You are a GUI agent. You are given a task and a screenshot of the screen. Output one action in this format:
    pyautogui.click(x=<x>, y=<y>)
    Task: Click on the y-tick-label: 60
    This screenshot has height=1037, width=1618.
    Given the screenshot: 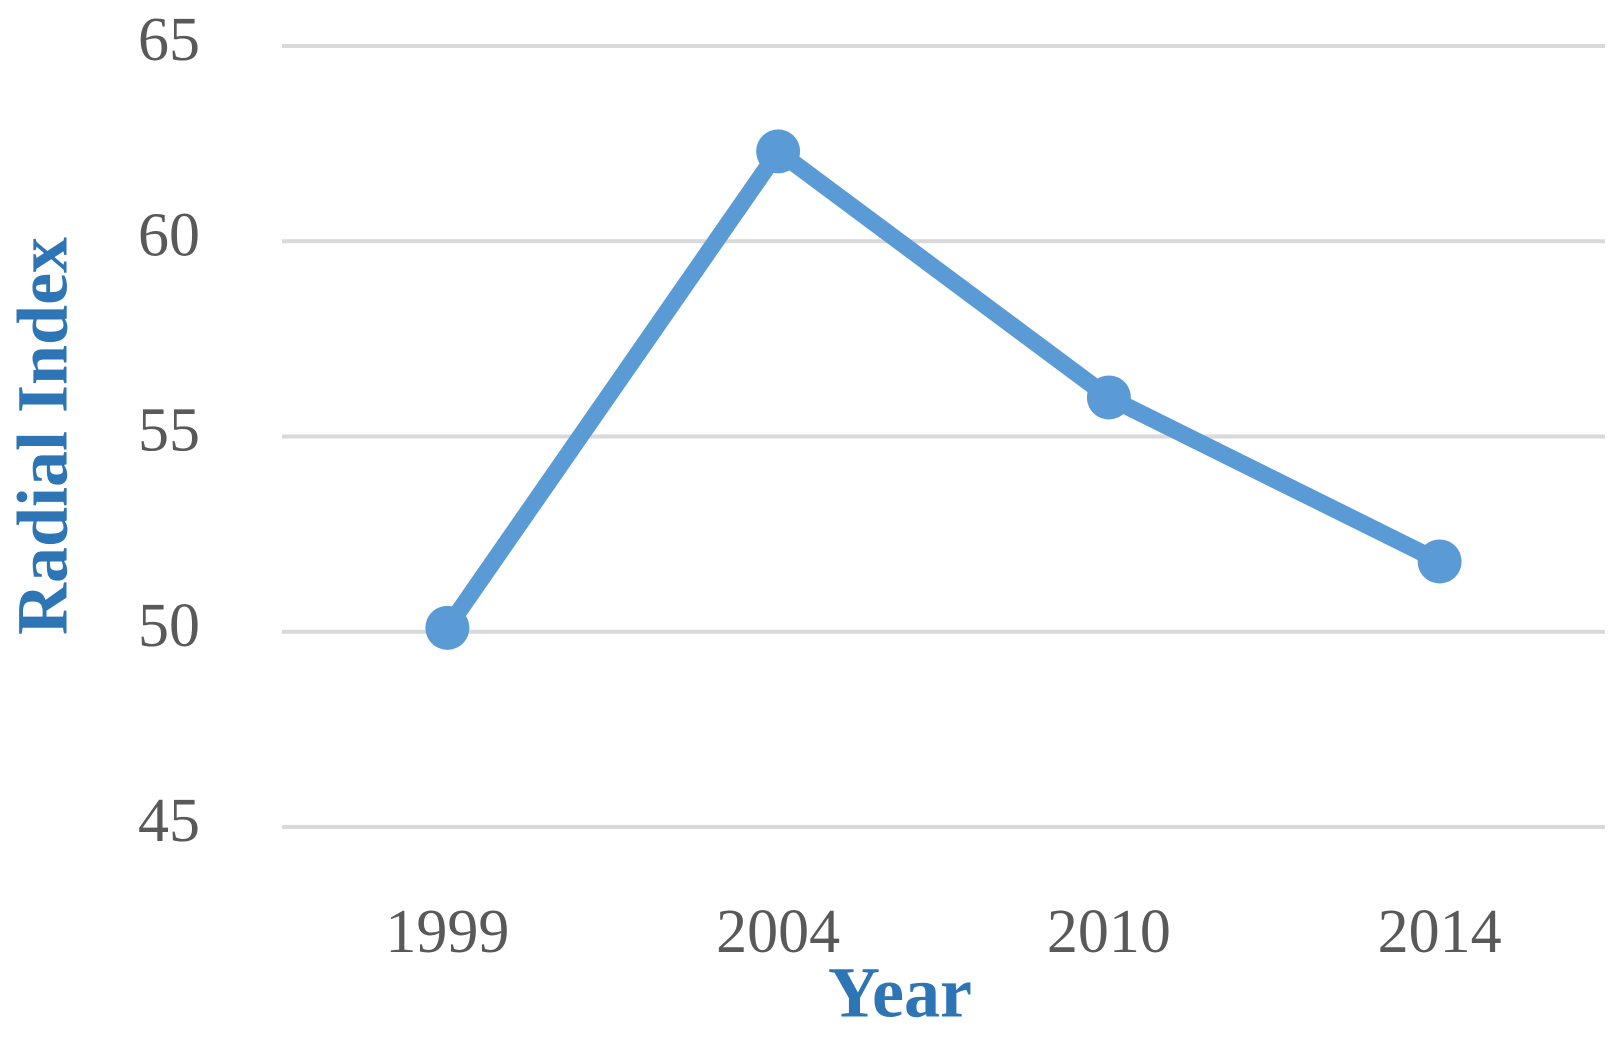 What is the action you would take?
    pyautogui.click(x=169, y=235)
    